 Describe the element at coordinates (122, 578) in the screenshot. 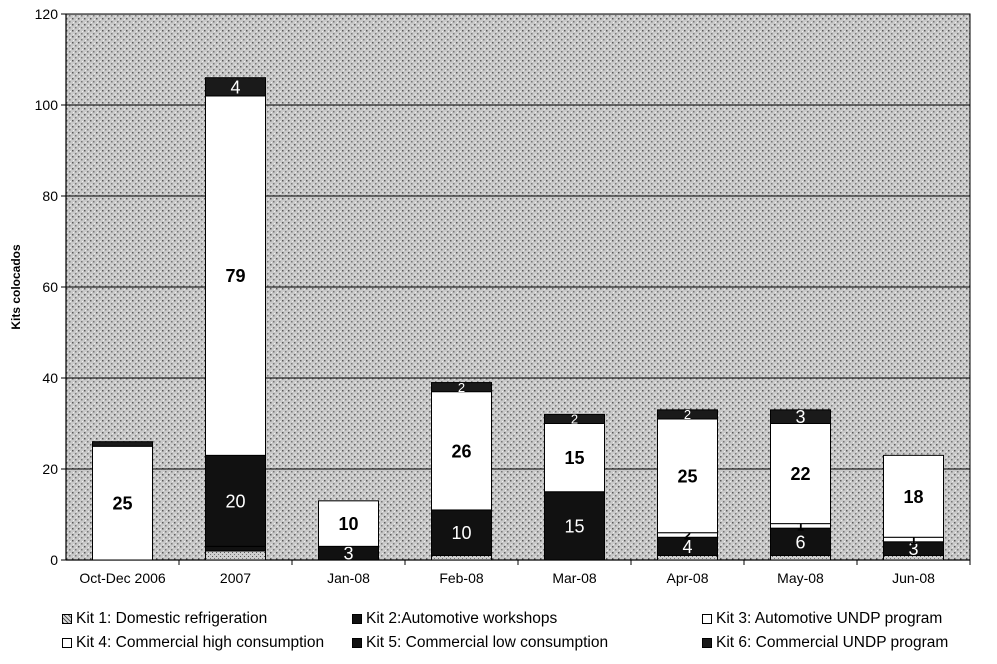

I see `x-tick-label: Oct-Dec 2006` at that location.